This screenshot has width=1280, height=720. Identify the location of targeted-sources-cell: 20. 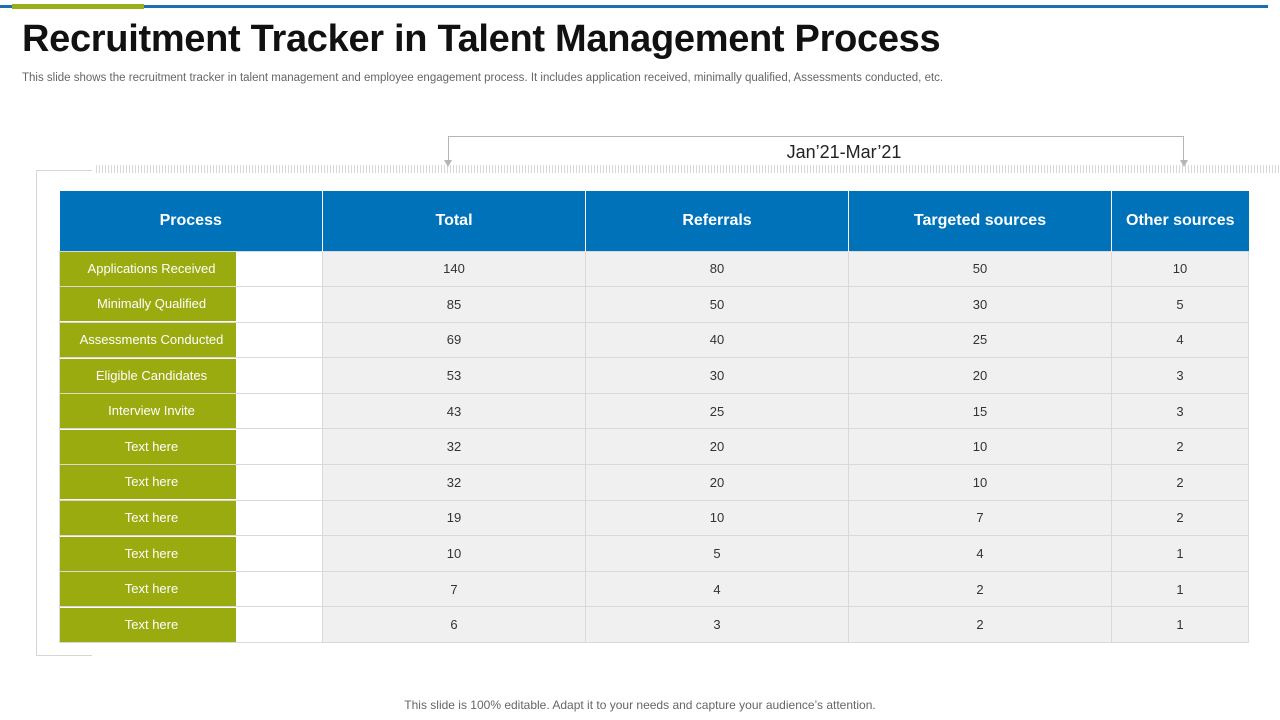
(980, 375).